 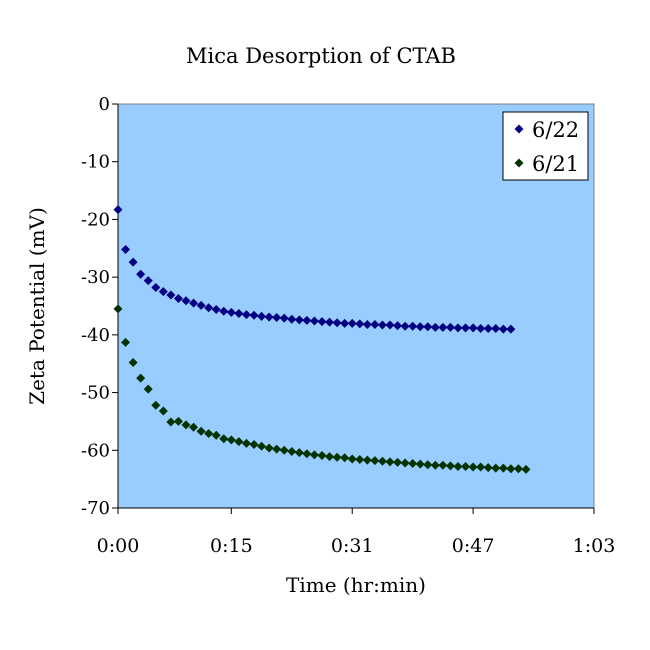 What do you see at coordinates (321, 56) in the screenshot?
I see `chart-title: Mica Desorption of CTAB` at bounding box center [321, 56].